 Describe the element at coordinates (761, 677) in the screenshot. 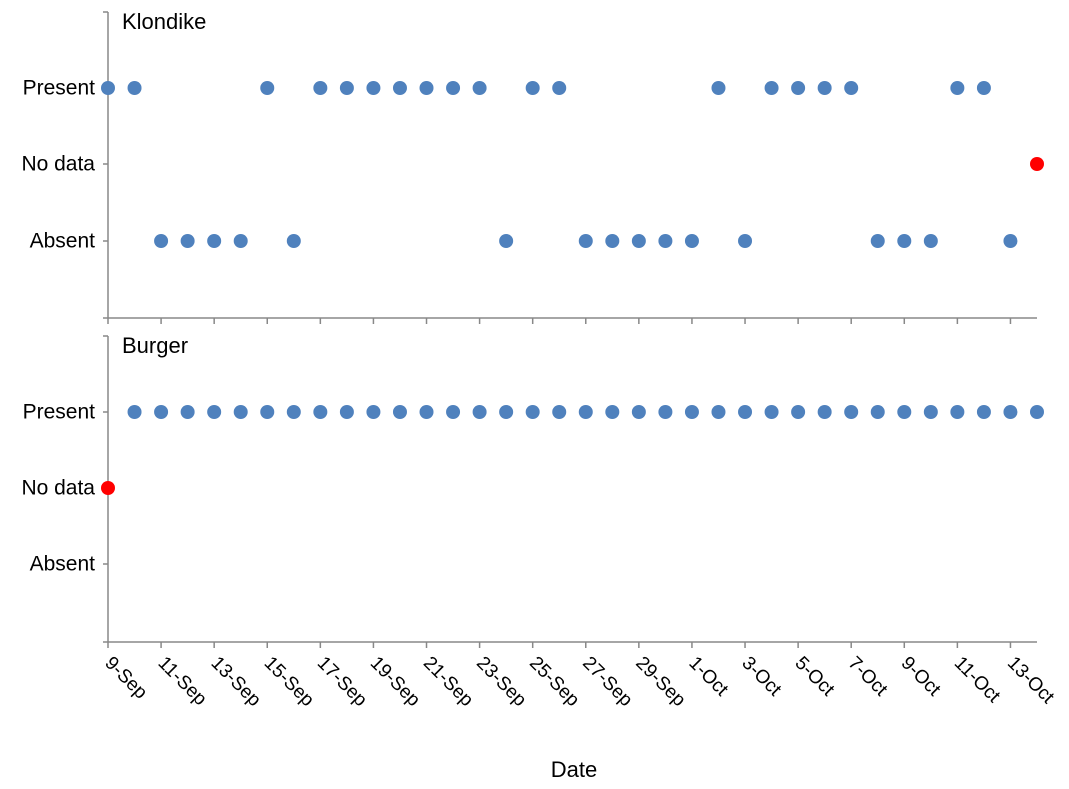

I see `x-tick-label: 3-Oct` at that location.